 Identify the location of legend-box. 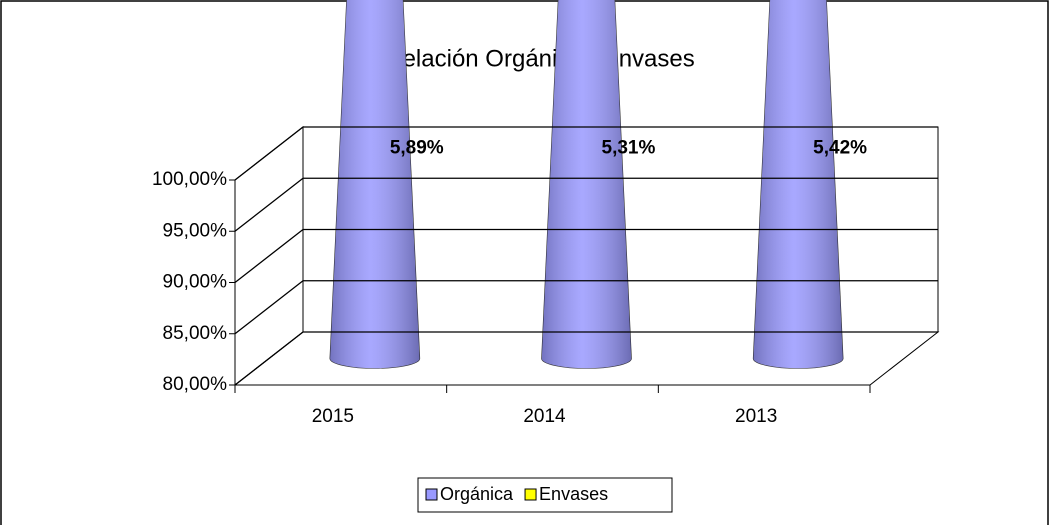
(545, 495).